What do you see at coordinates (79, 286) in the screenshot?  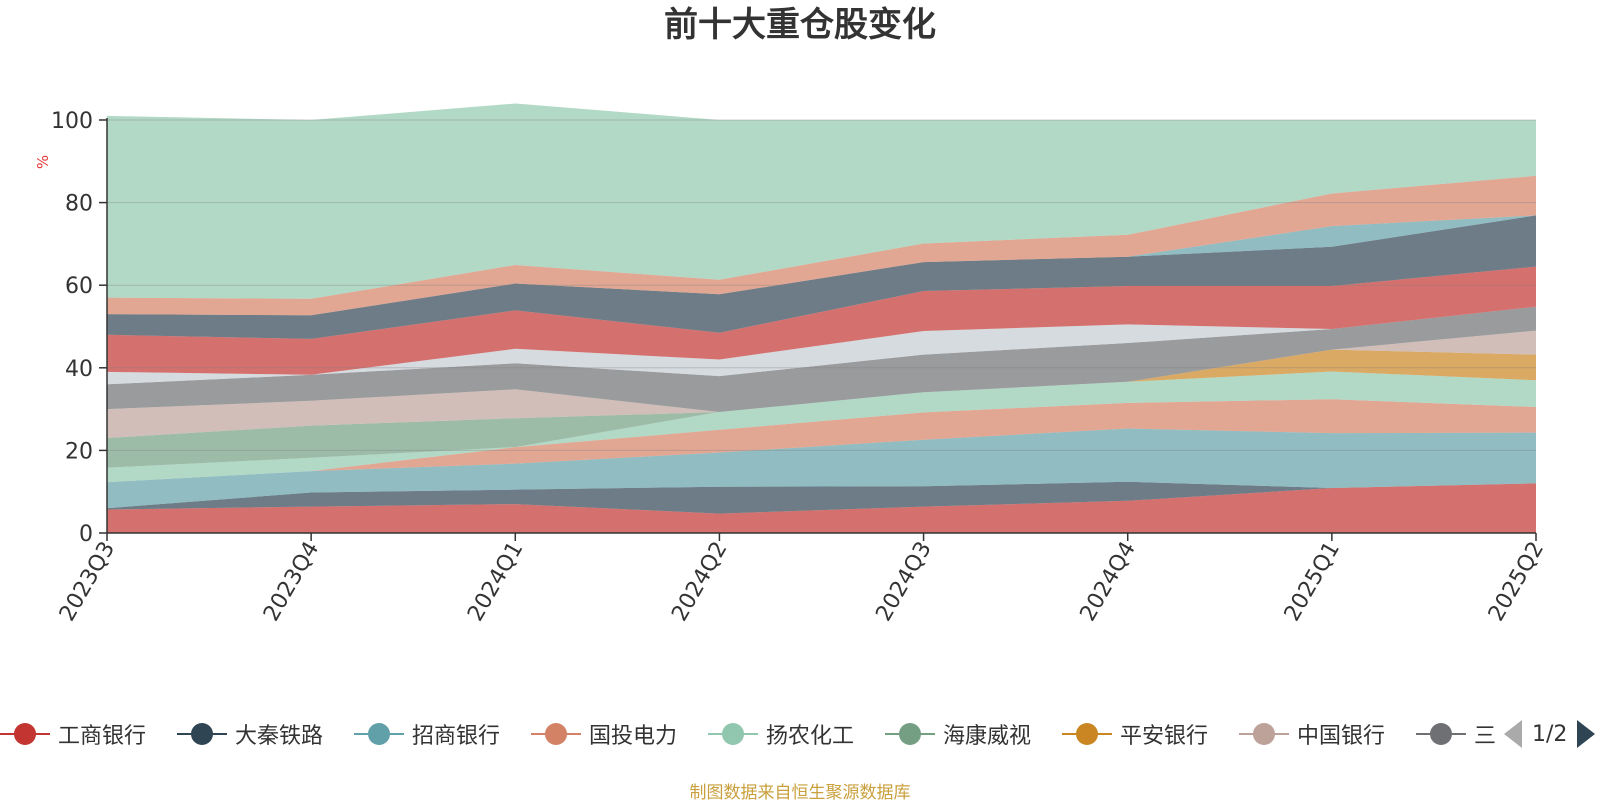 I see `y-tick-label: 60` at bounding box center [79, 286].